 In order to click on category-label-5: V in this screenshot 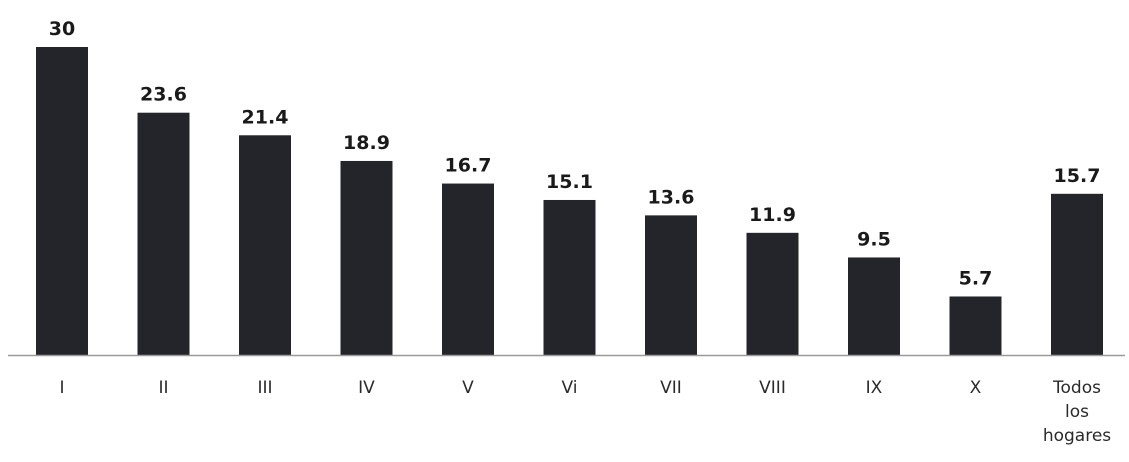, I will do `click(468, 388)`.